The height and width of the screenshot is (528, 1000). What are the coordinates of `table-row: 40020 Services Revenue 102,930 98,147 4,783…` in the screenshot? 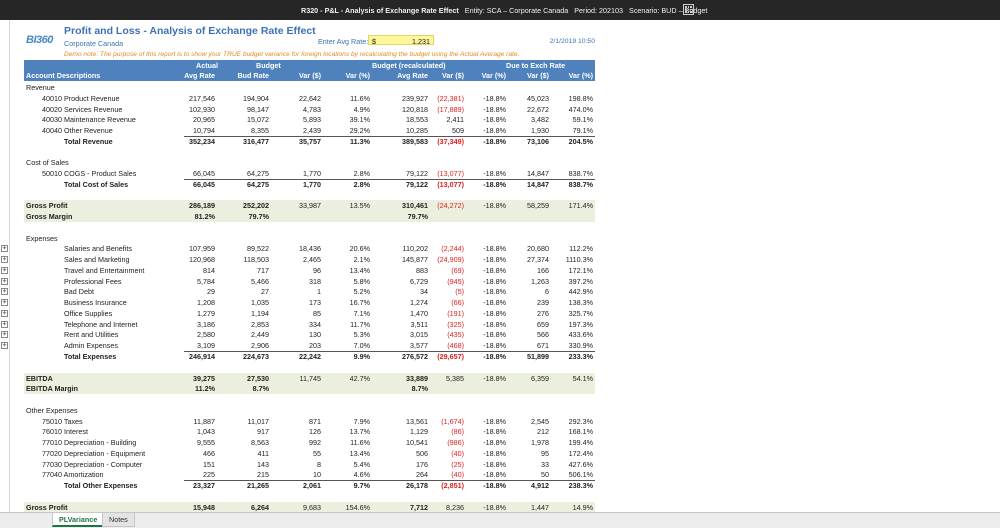 It's located at (309, 109).